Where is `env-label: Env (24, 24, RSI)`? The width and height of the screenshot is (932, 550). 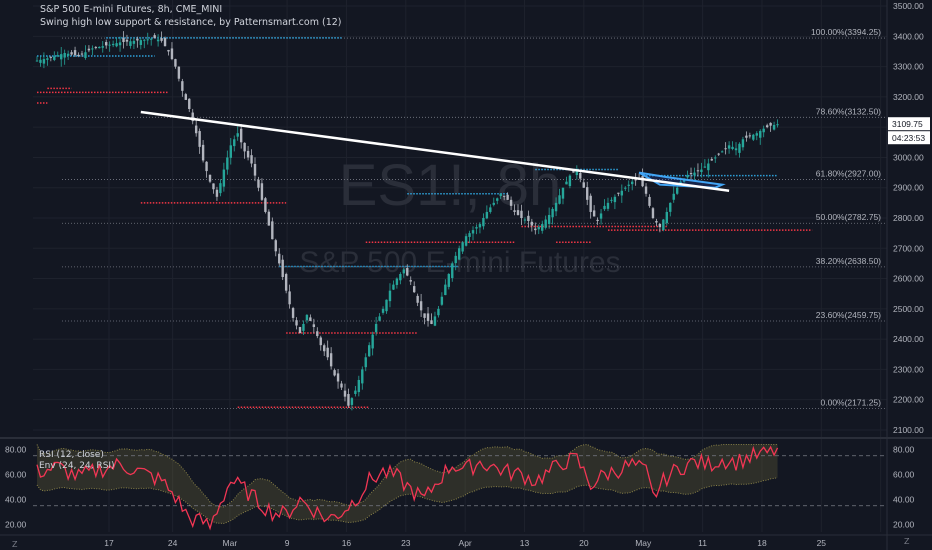
env-label: Env (24, 24, RSI) is located at coordinates (77, 466).